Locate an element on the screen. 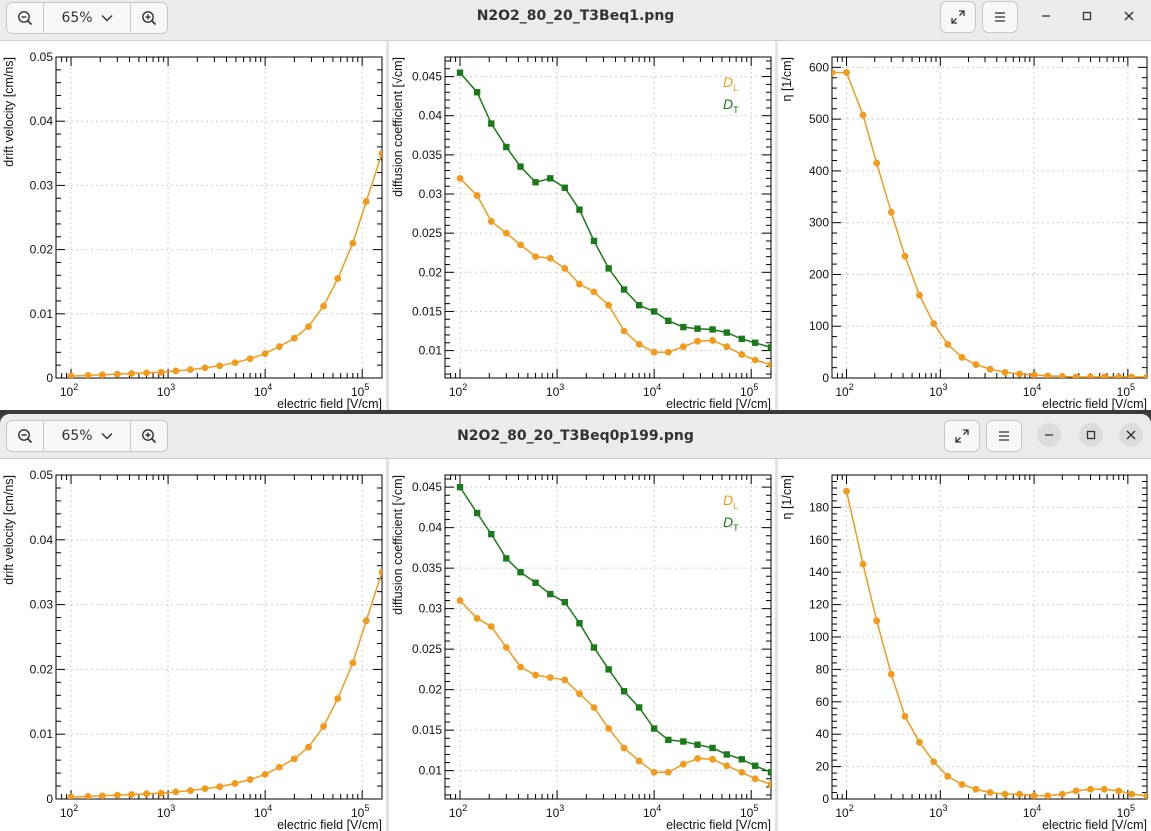 This screenshot has height=831, width=1151. x-tick-exponent: 2 is located at coordinates (75, 808).